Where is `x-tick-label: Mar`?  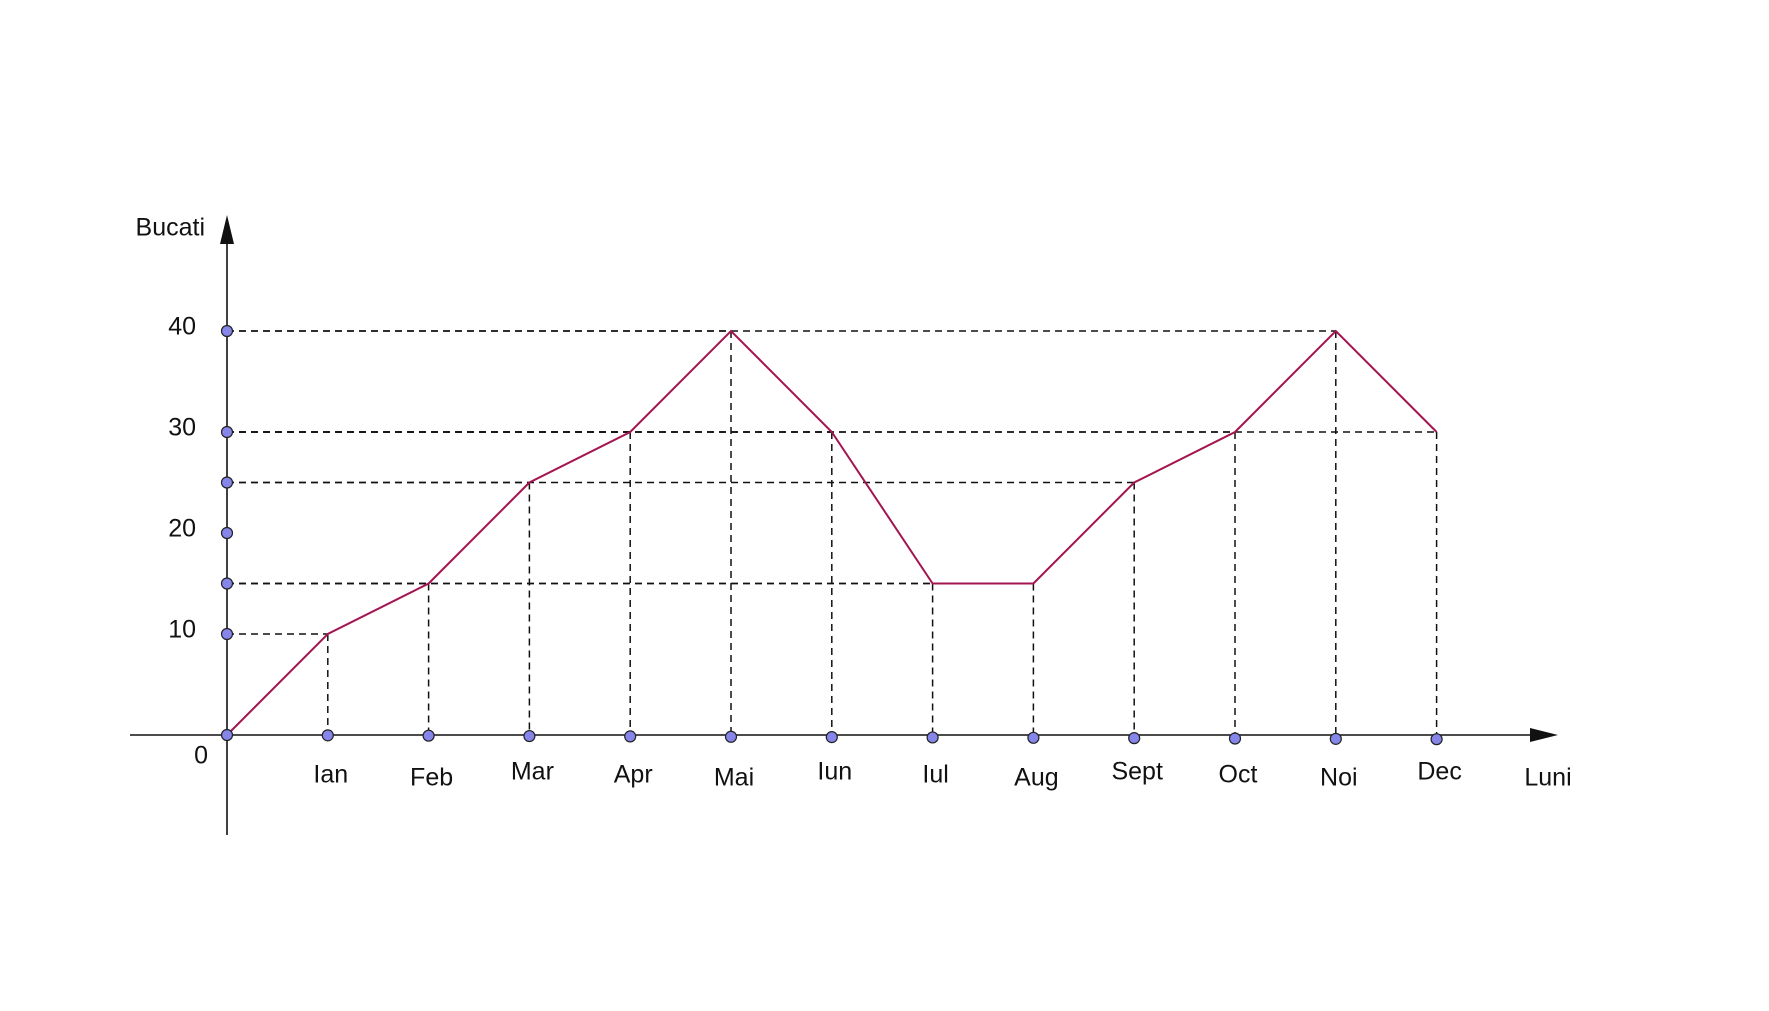 x-tick-label: Mar is located at coordinates (532, 772).